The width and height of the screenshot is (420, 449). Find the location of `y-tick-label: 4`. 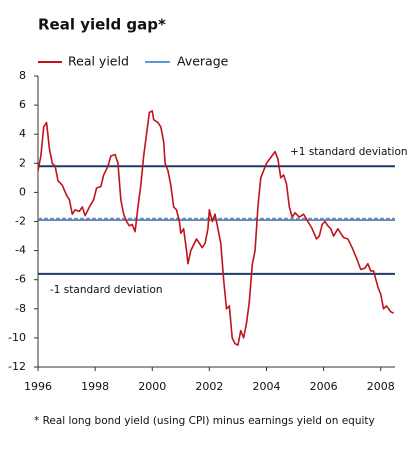

y-tick-label: 4 is located at coordinates (22, 133).